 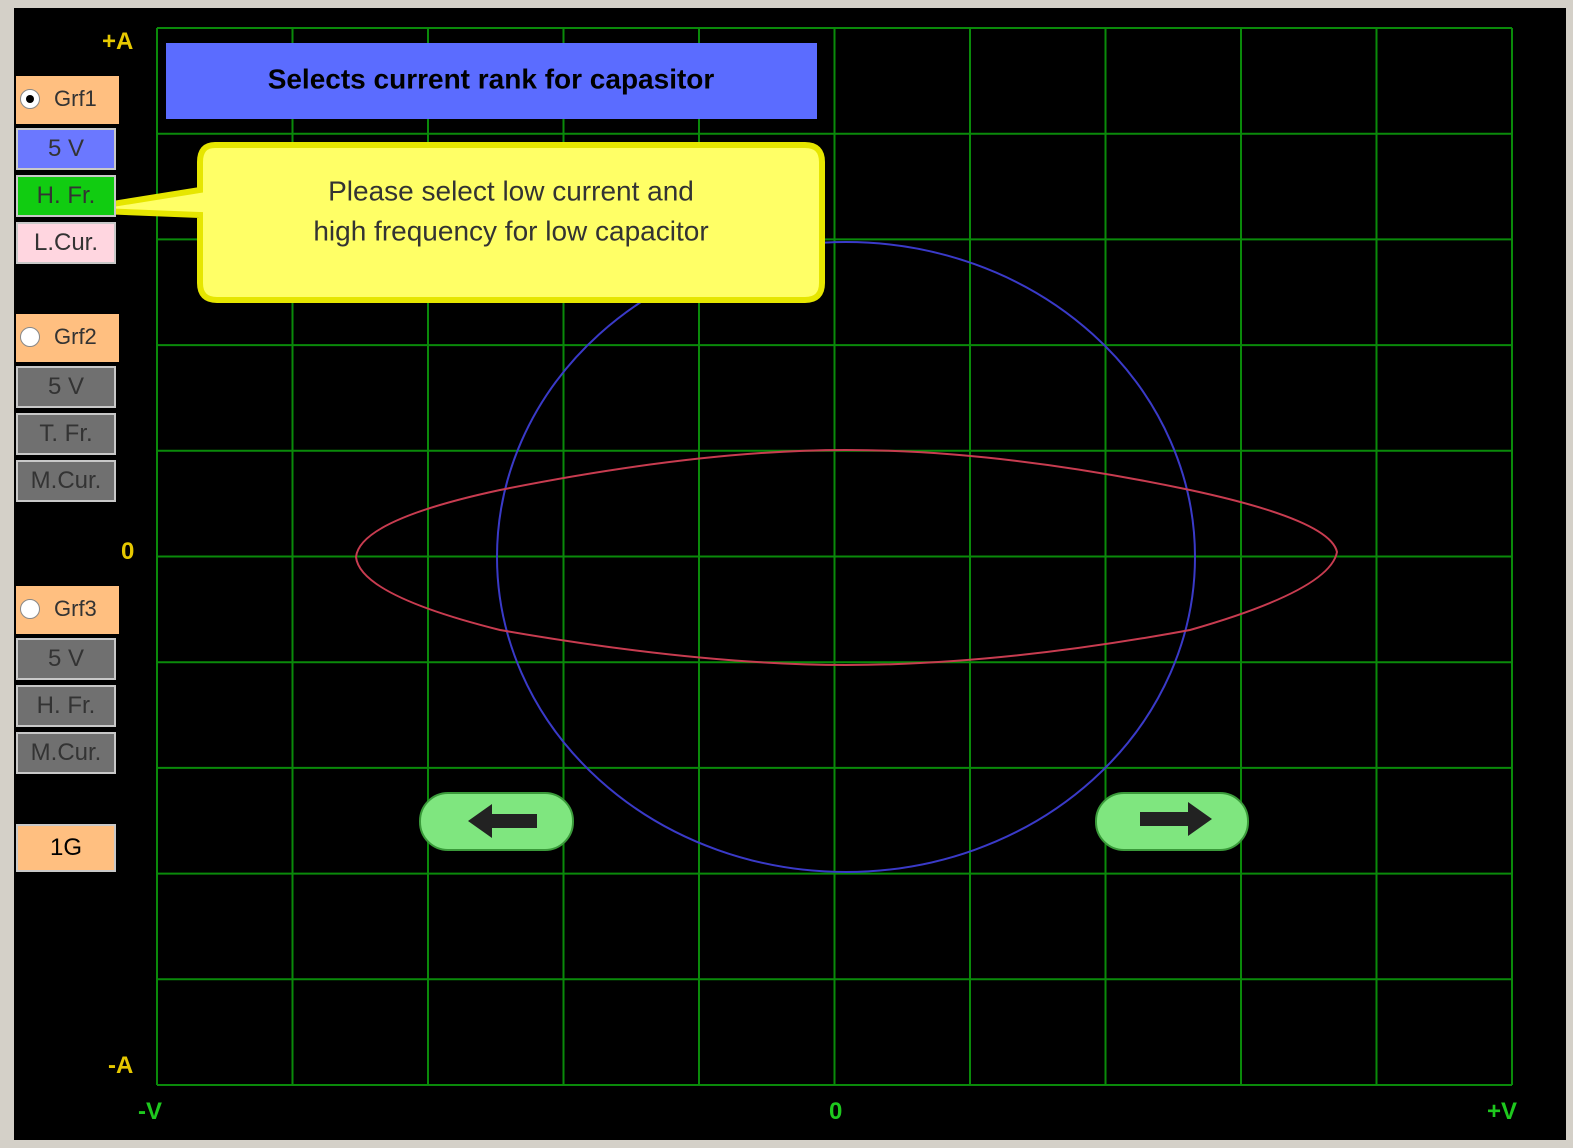 What do you see at coordinates (496, 821) in the screenshot?
I see `left-button` at bounding box center [496, 821].